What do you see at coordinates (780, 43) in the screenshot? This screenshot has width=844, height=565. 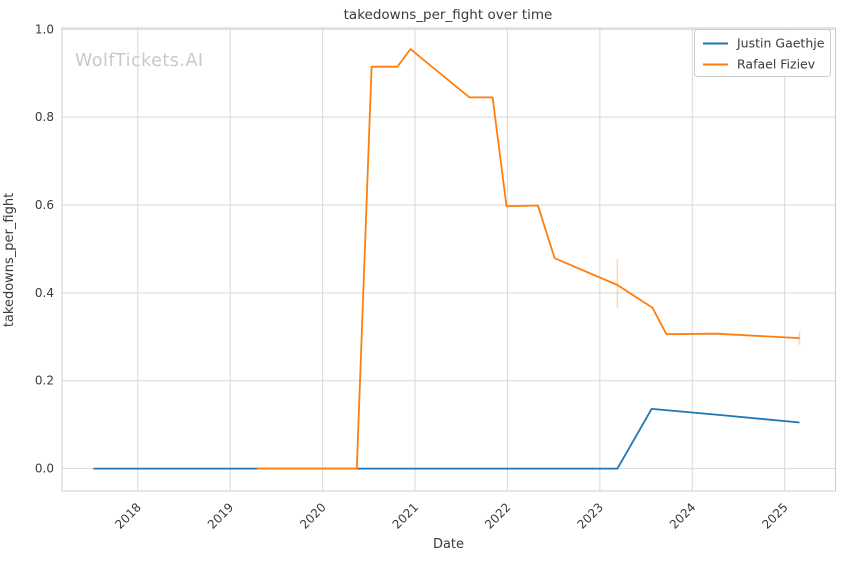 I see `legend-label-justin-gaethje: Justin Gaethje` at bounding box center [780, 43].